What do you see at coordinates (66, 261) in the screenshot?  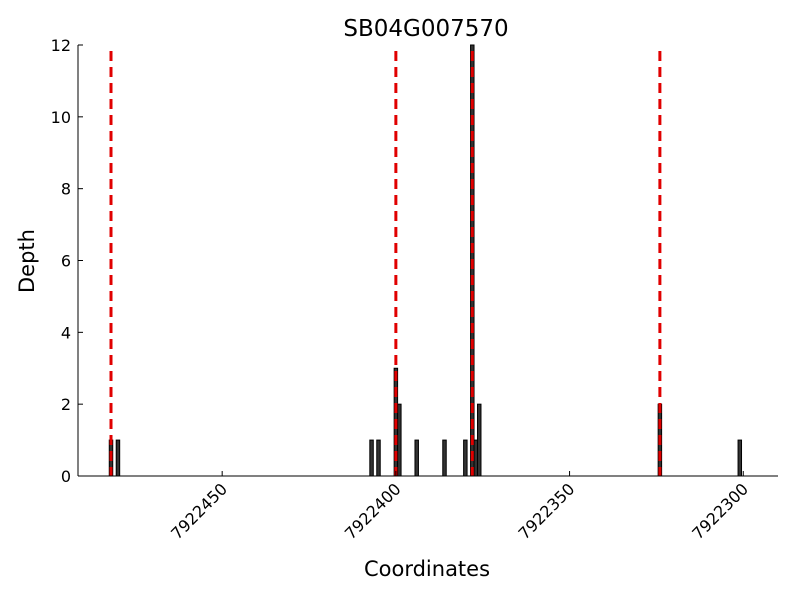 I see `y-tick-label: 6` at bounding box center [66, 261].